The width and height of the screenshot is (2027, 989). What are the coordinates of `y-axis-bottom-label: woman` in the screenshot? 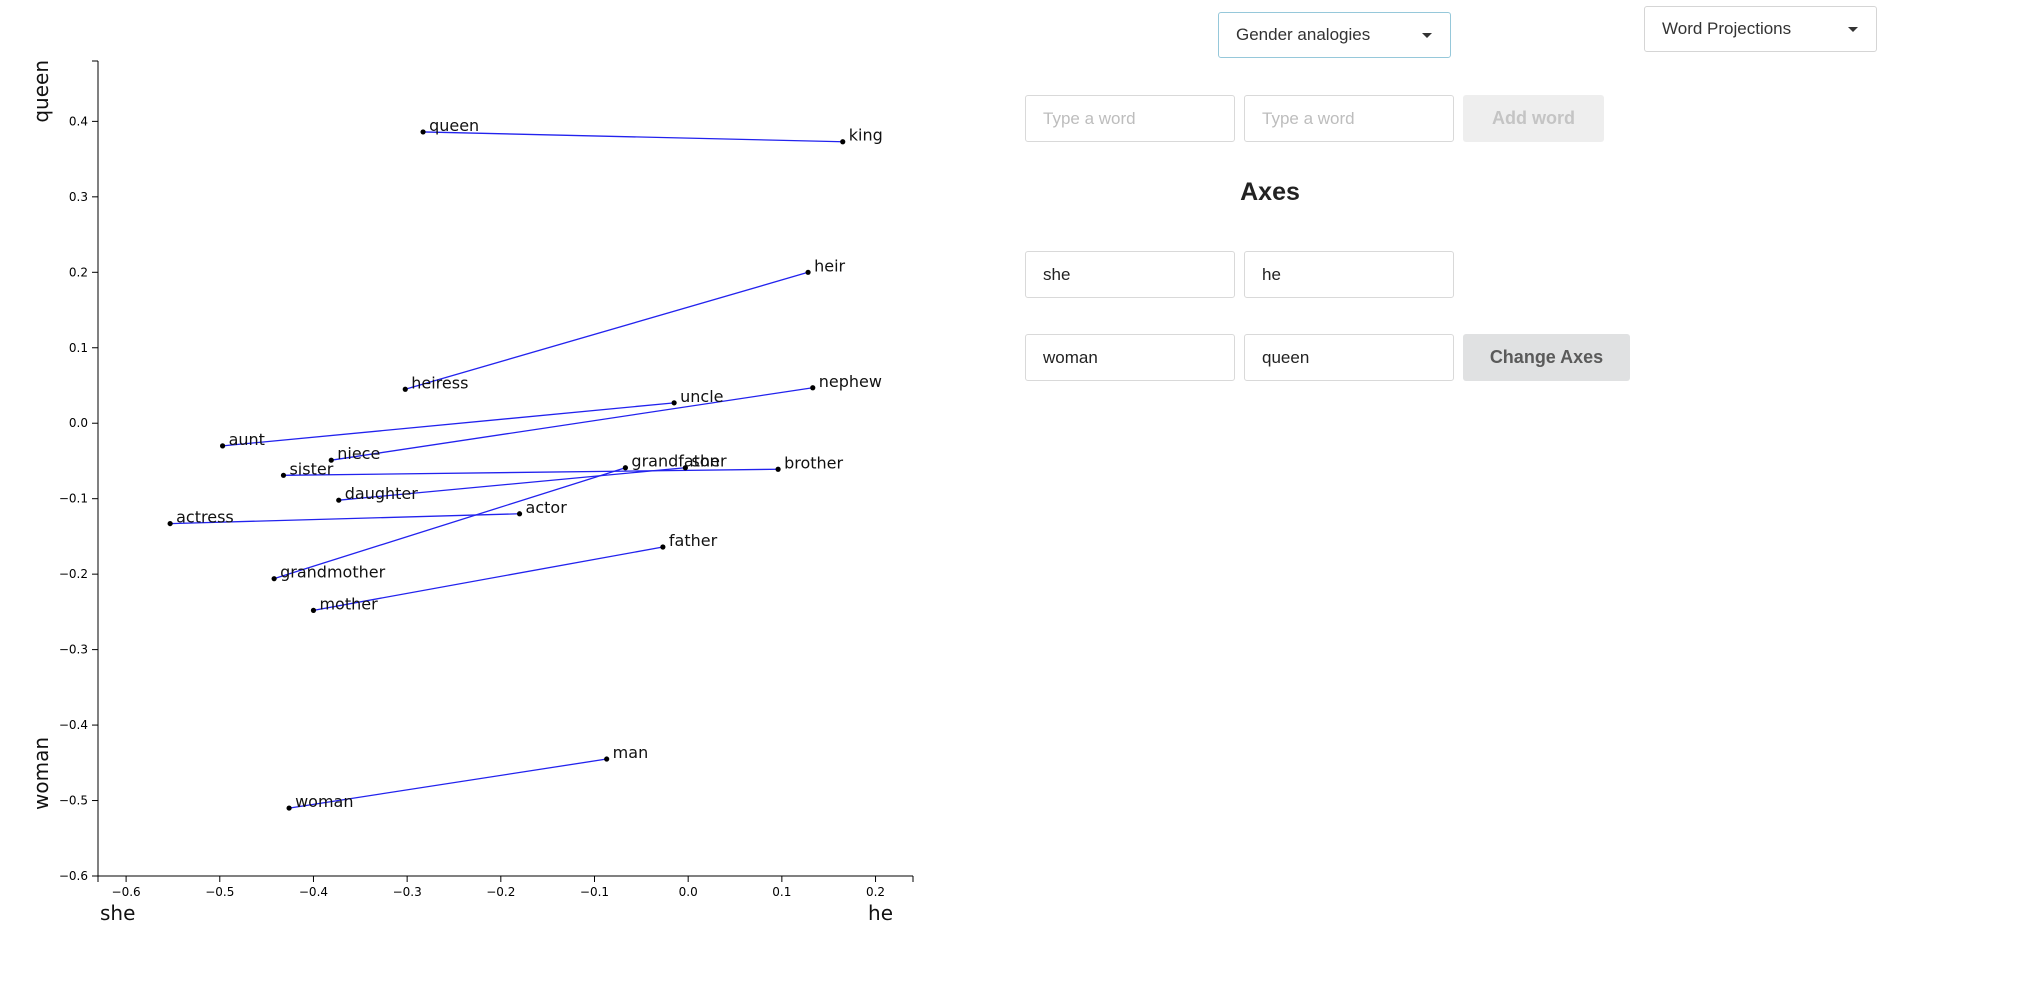 It's located at (41, 773).